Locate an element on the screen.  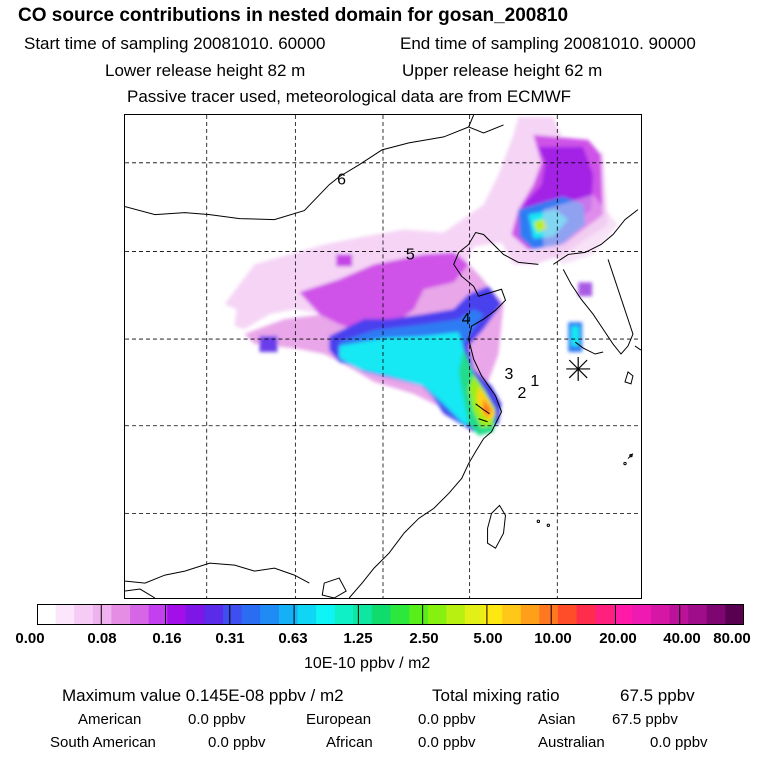
lower-release-height: Lower release height 82 m is located at coordinates (205, 70).